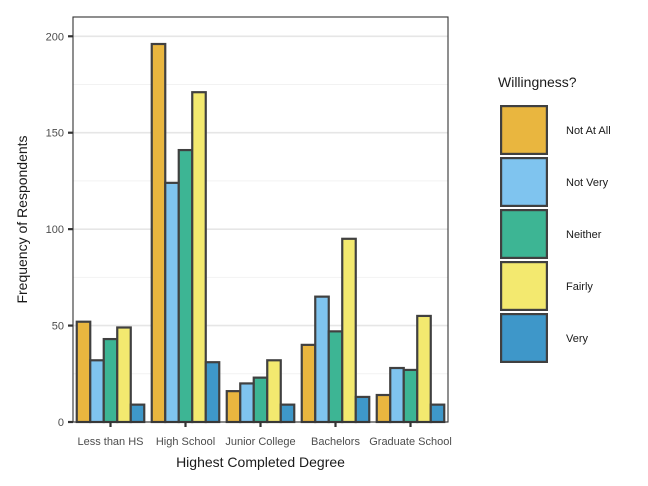 The width and height of the screenshot is (648, 486). I want to click on x-tick-label: Graduate School, so click(410, 442).